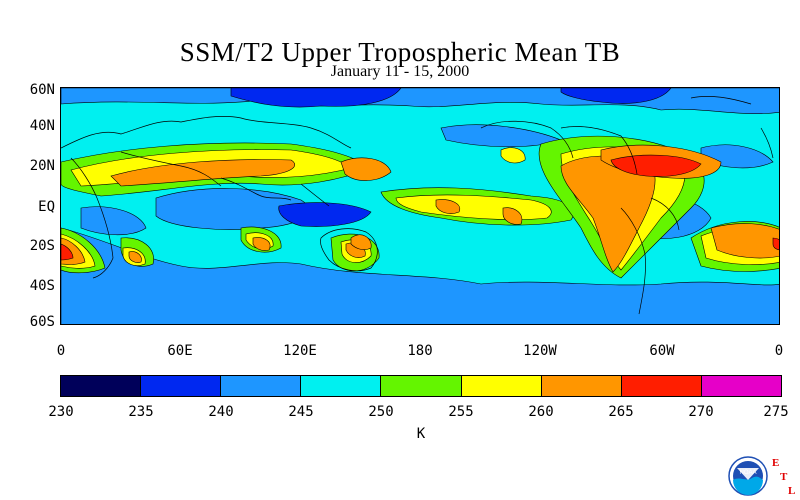  What do you see at coordinates (46, 207) in the screenshot?
I see `lat-label-eq: EQ` at bounding box center [46, 207].